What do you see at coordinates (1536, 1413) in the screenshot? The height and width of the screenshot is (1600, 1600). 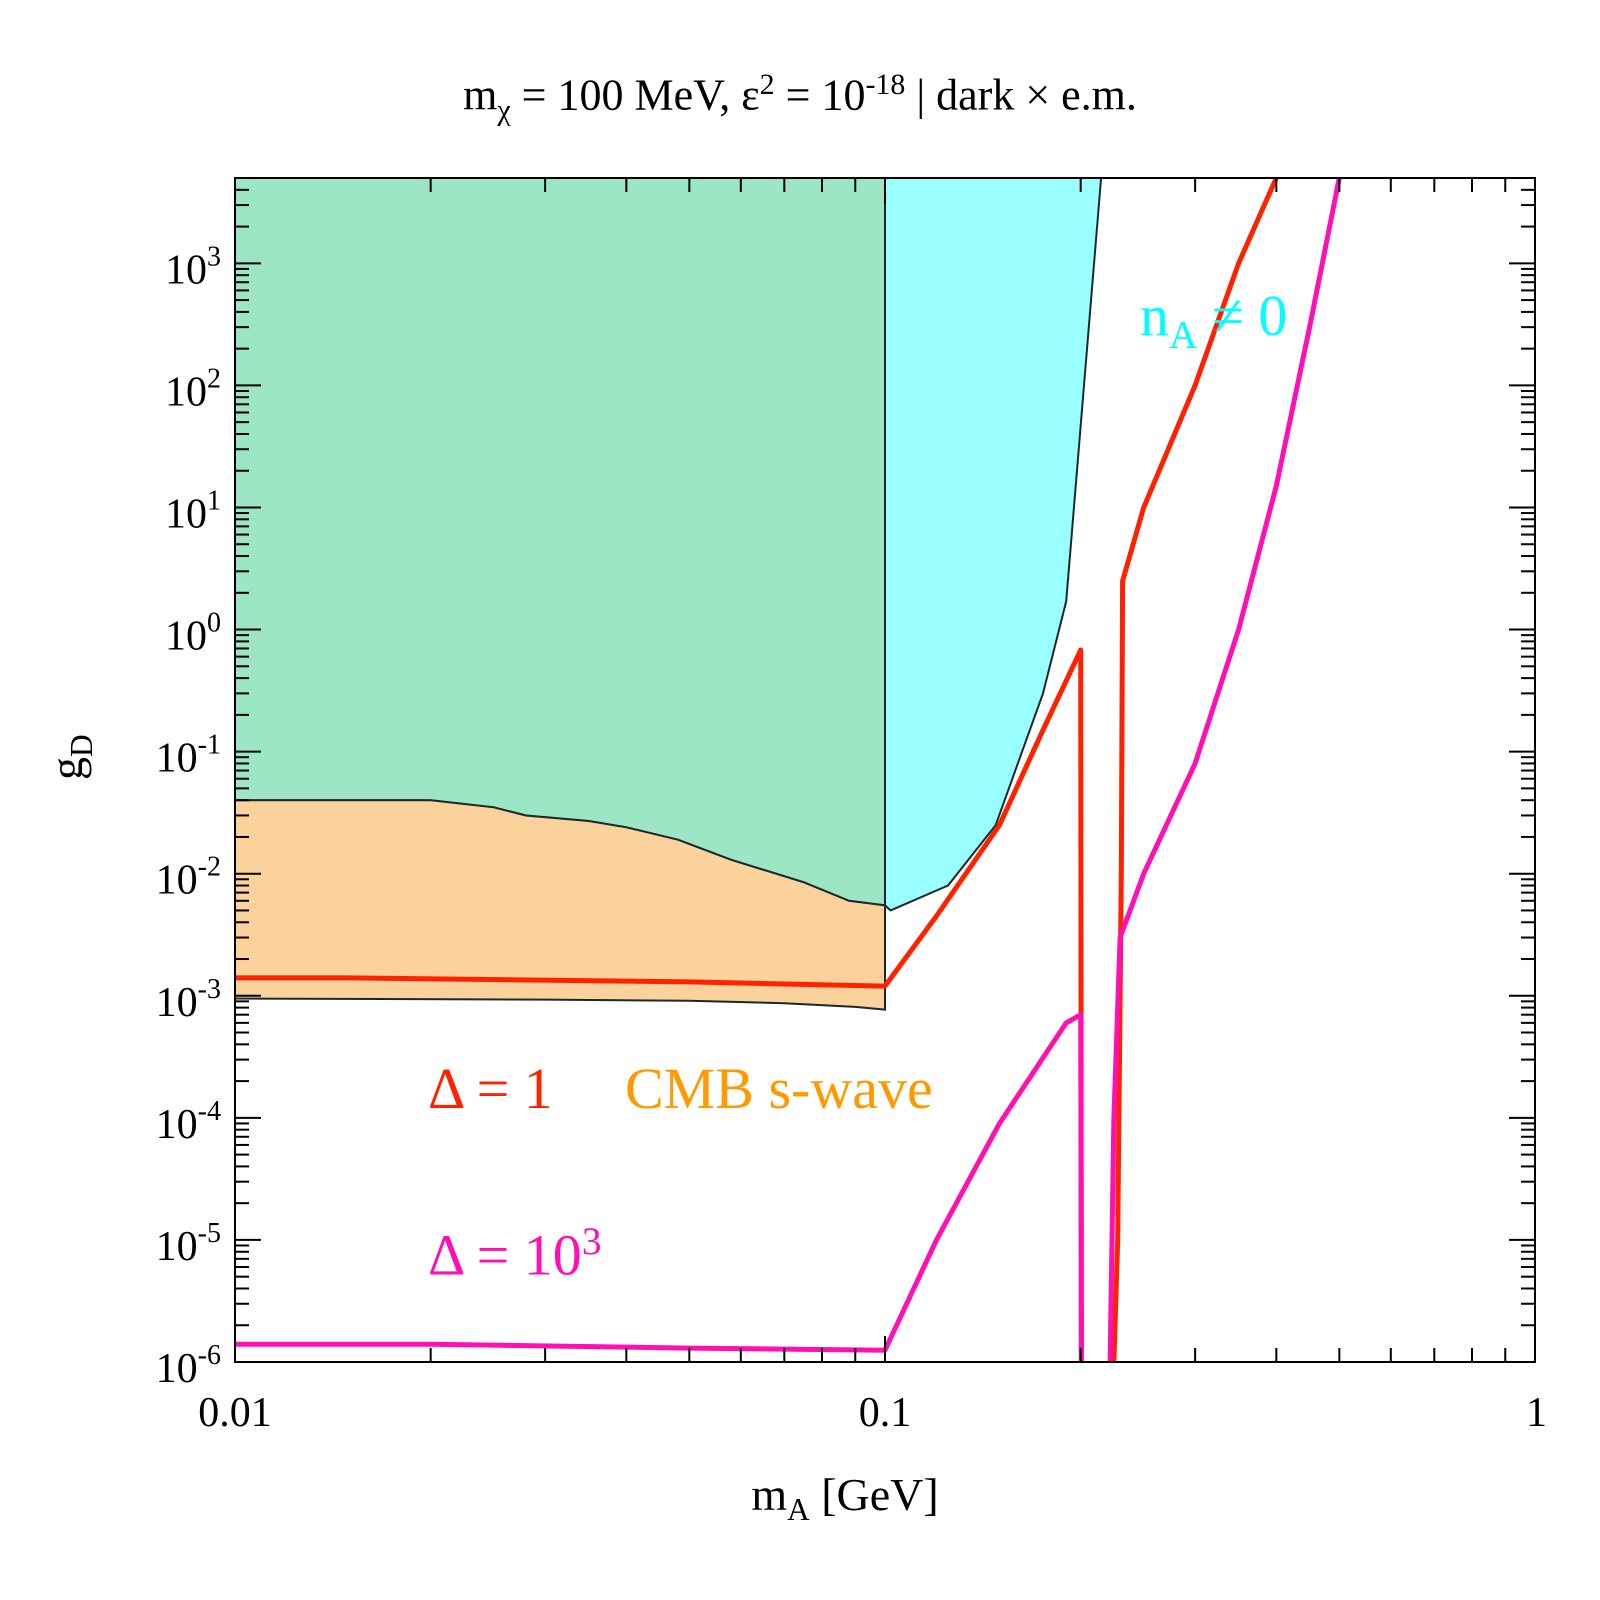 I see `x-tick-label: 1` at bounding box center [1536, 1413].